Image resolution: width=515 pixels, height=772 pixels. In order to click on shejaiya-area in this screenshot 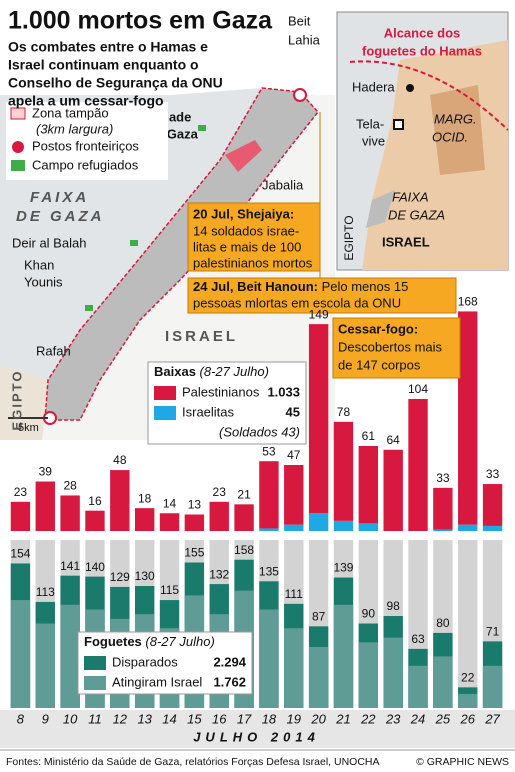, I will do `click(243, 156)`.